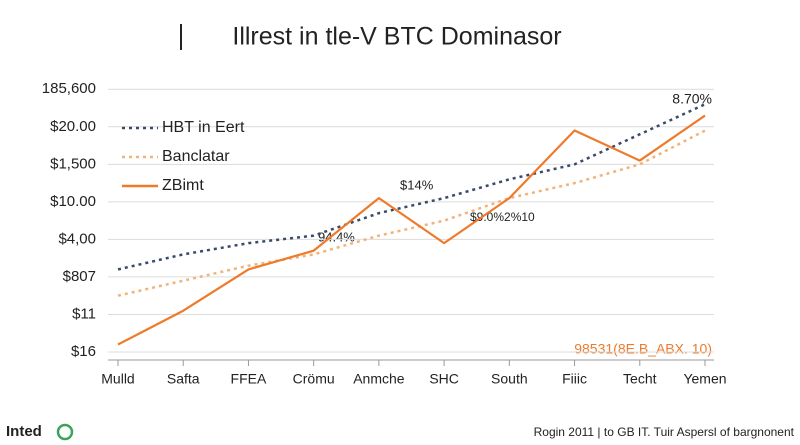 Image resolution: width=800 pixels, height=445 pixels. Describe the element at coordinates (704, 379) in the screenshot. I see `x-tick-label: Yemen` at that location.